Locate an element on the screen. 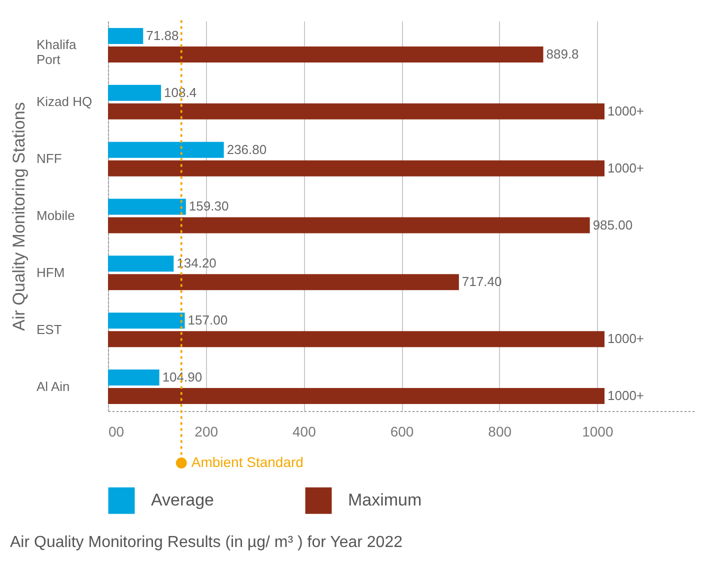 The width and height of the screenshot is (722, 569). data-label: 717.40 is located at coordinates (482, 282).